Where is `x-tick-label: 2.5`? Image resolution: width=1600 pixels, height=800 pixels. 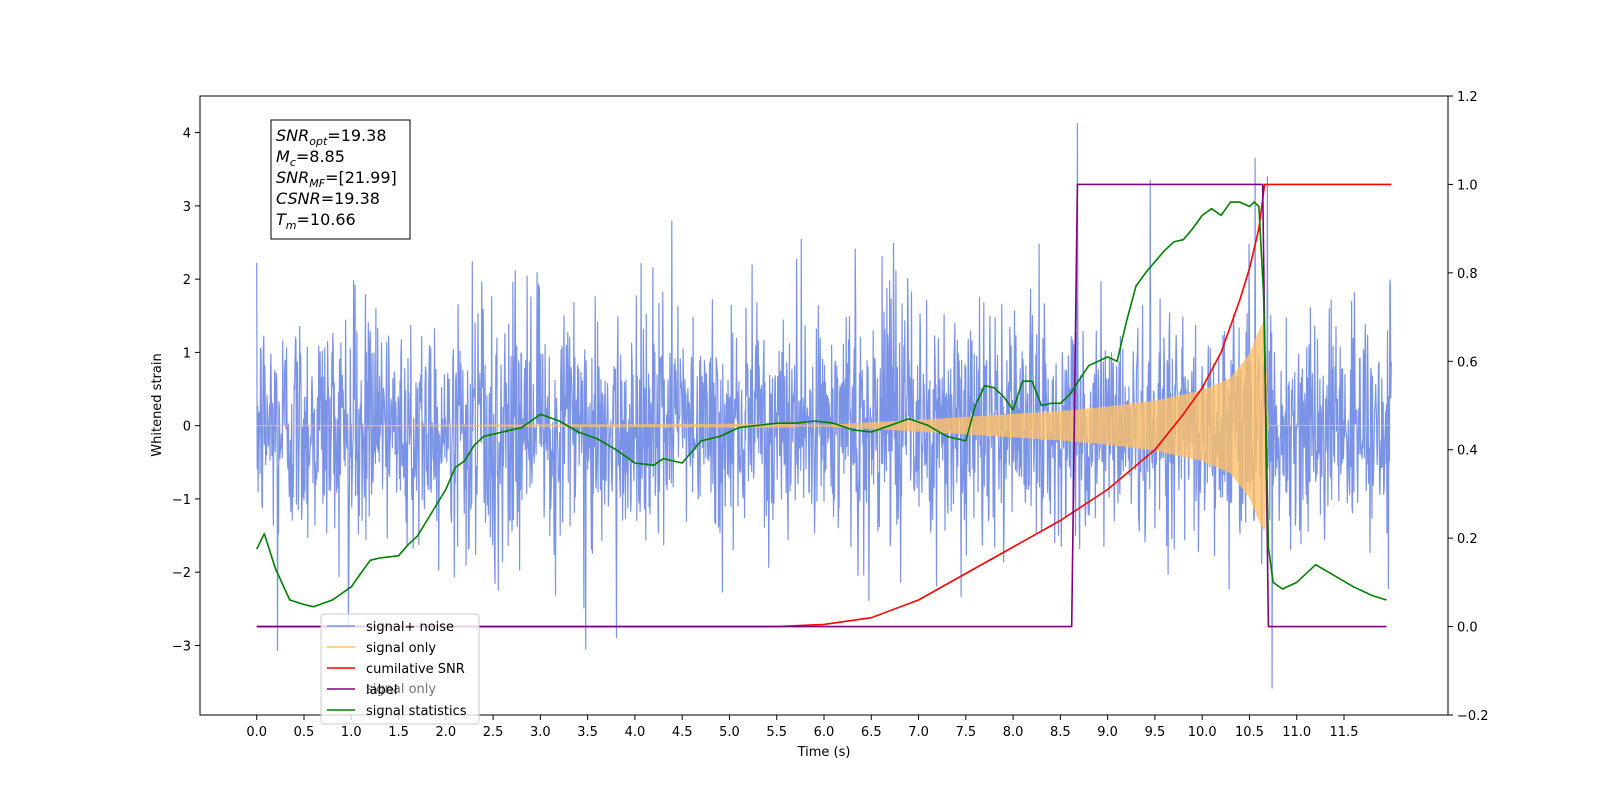
x-tick-label: 2.5 is located at coordinates (493, 732).